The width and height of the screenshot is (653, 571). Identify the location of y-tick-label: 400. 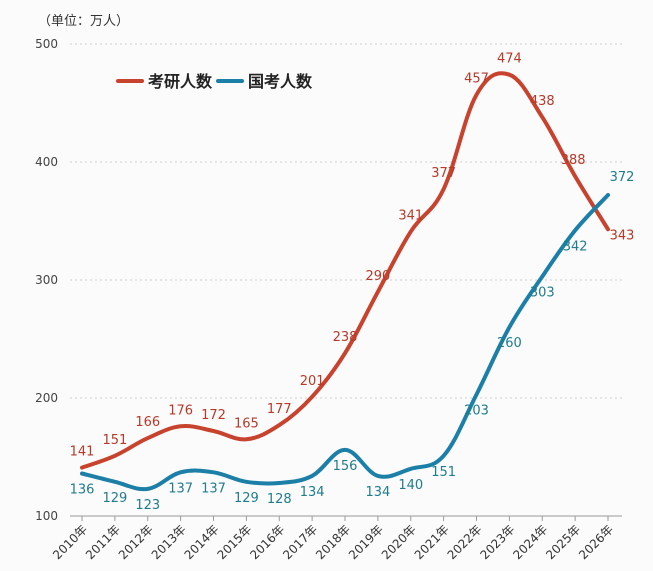
(46, 162).